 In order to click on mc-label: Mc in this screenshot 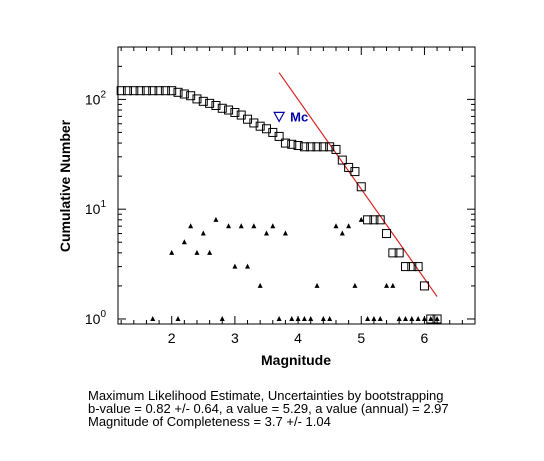, I will do `click(299, 116)`.